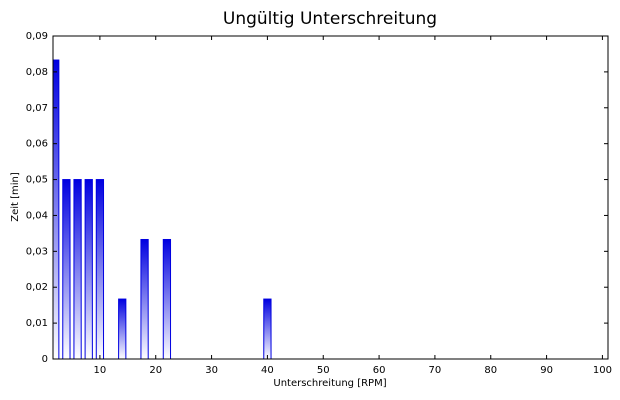 Image resolution: width=620 pixels, height=400 pixels. I want to click on x-tick-label: 70, so click(435, 370).